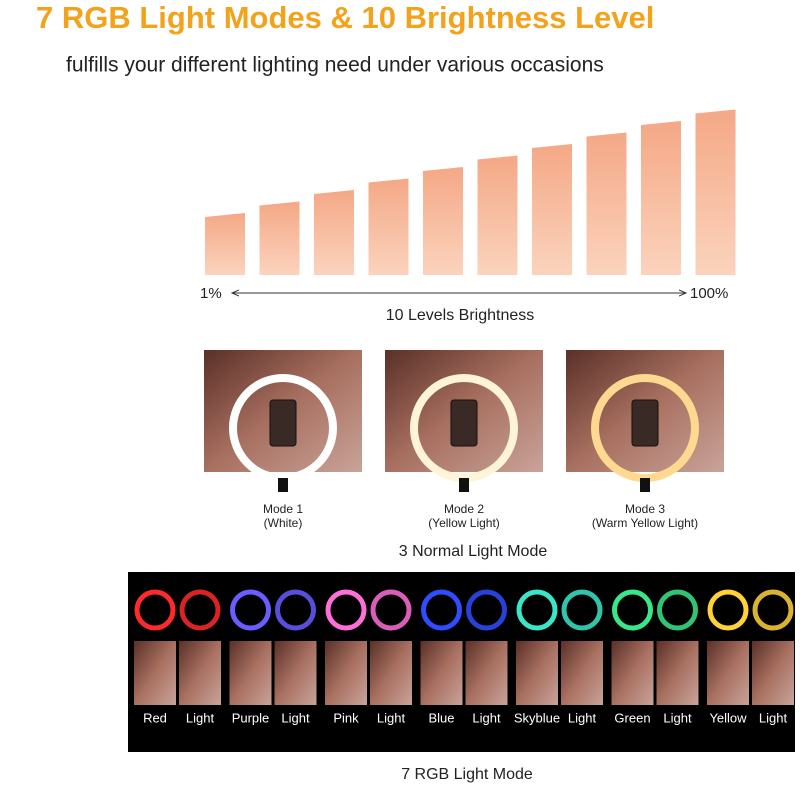 This screenshot has height=800, width=800. I want to click on rgb-color-name: Purple, so click(251, 717).